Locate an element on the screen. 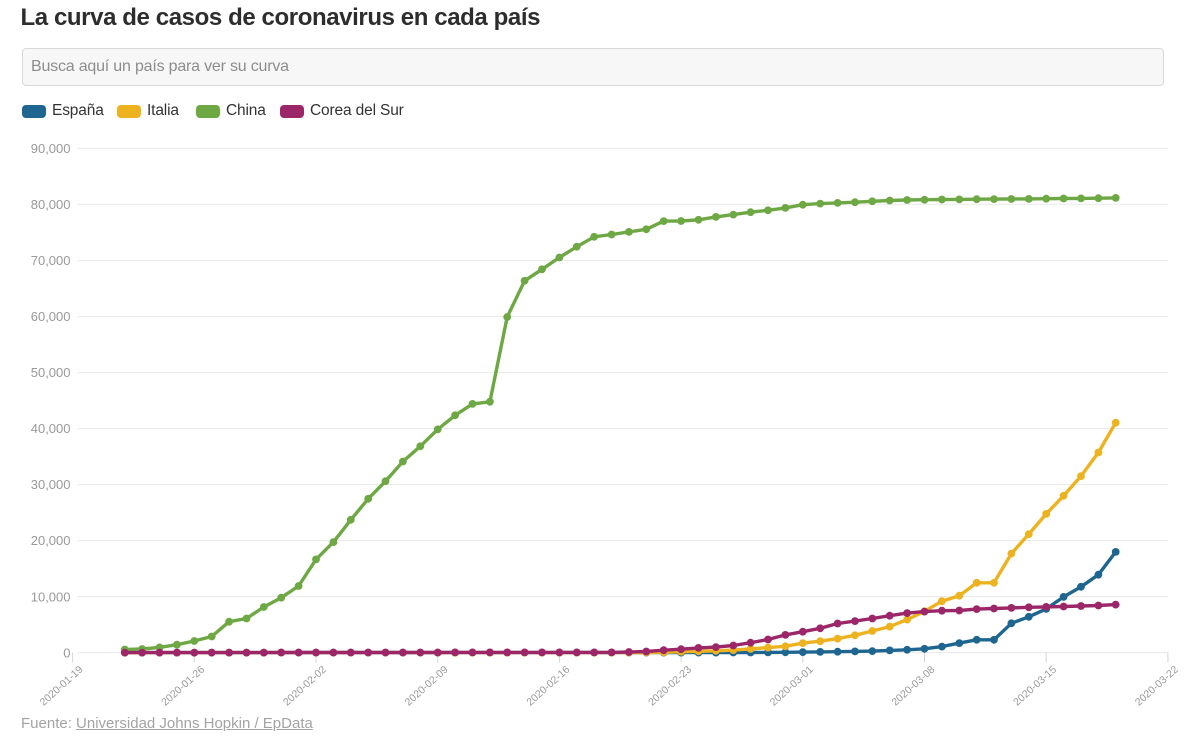  svg-text: 2020-02-16 is located at coordinates (548, 686).